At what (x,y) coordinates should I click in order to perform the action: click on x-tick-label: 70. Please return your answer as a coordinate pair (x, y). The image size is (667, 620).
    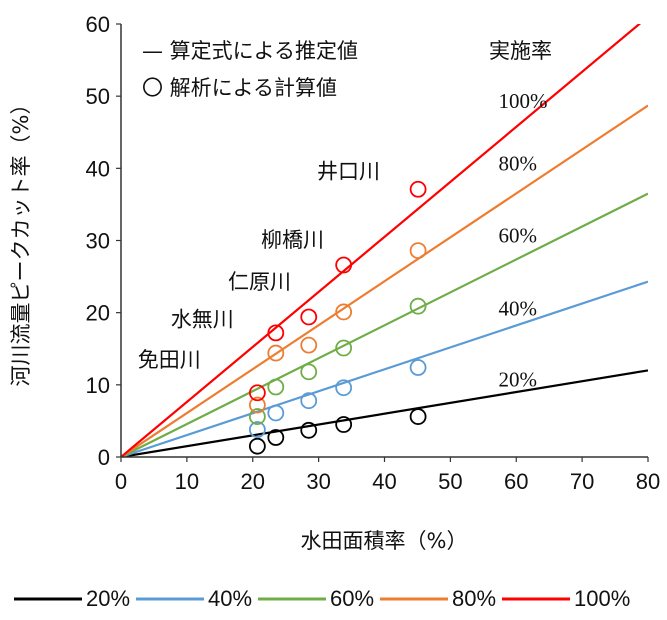
    Looking at the image, I should click on (582, 481).